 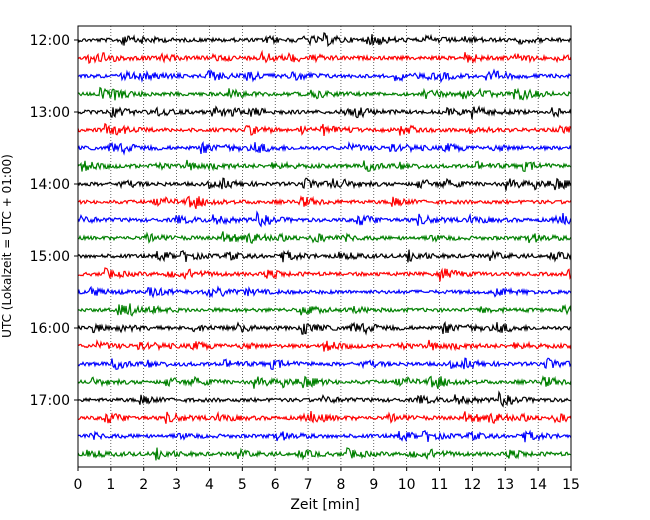 What do you see at coordinates (340, 485) in the screenshot?
I see `x-tick-label: 8` at bounding box center [340, 485].